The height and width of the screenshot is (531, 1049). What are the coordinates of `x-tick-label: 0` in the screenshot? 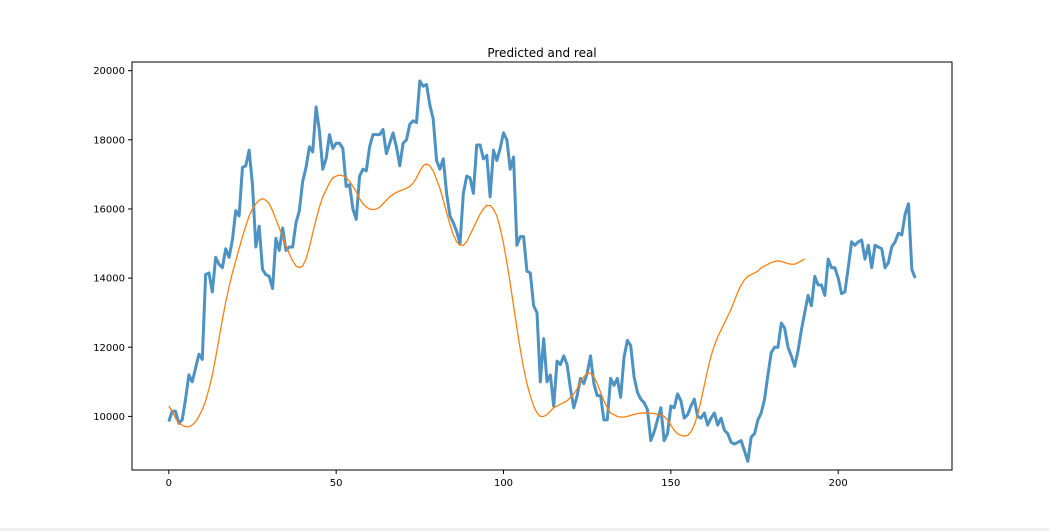 It's located at (169, 483).